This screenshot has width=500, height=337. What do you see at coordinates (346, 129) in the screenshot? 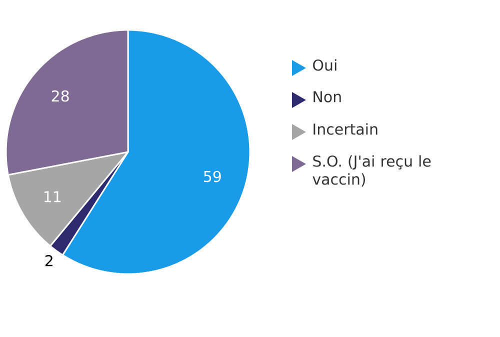
I see `legend-label: Incertain` at bounding box center [346, 129].